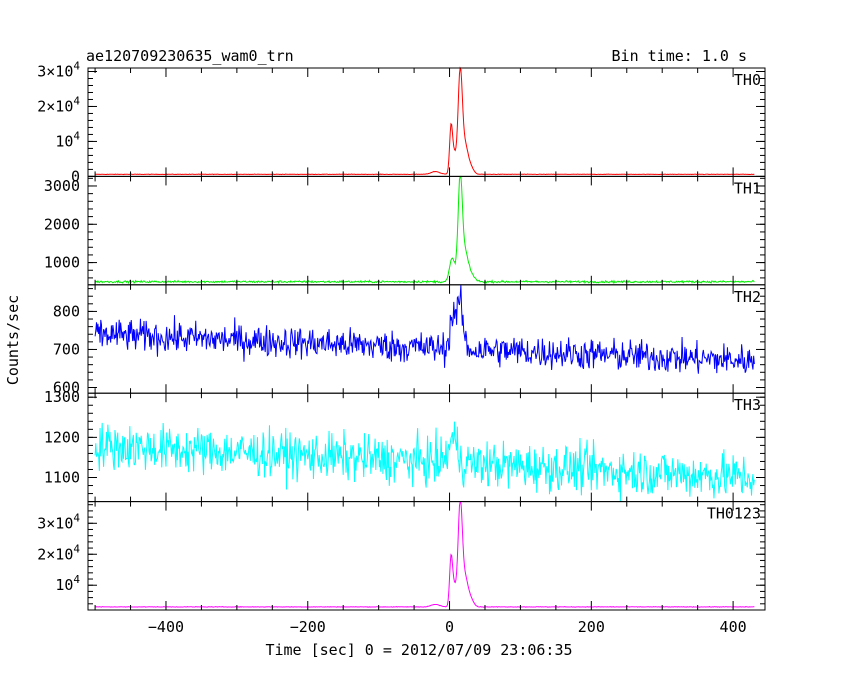 Image resolution: width=850 pixels, height=680 pixels. I want to click on y-tick-label: 1000, so click(62, 263).